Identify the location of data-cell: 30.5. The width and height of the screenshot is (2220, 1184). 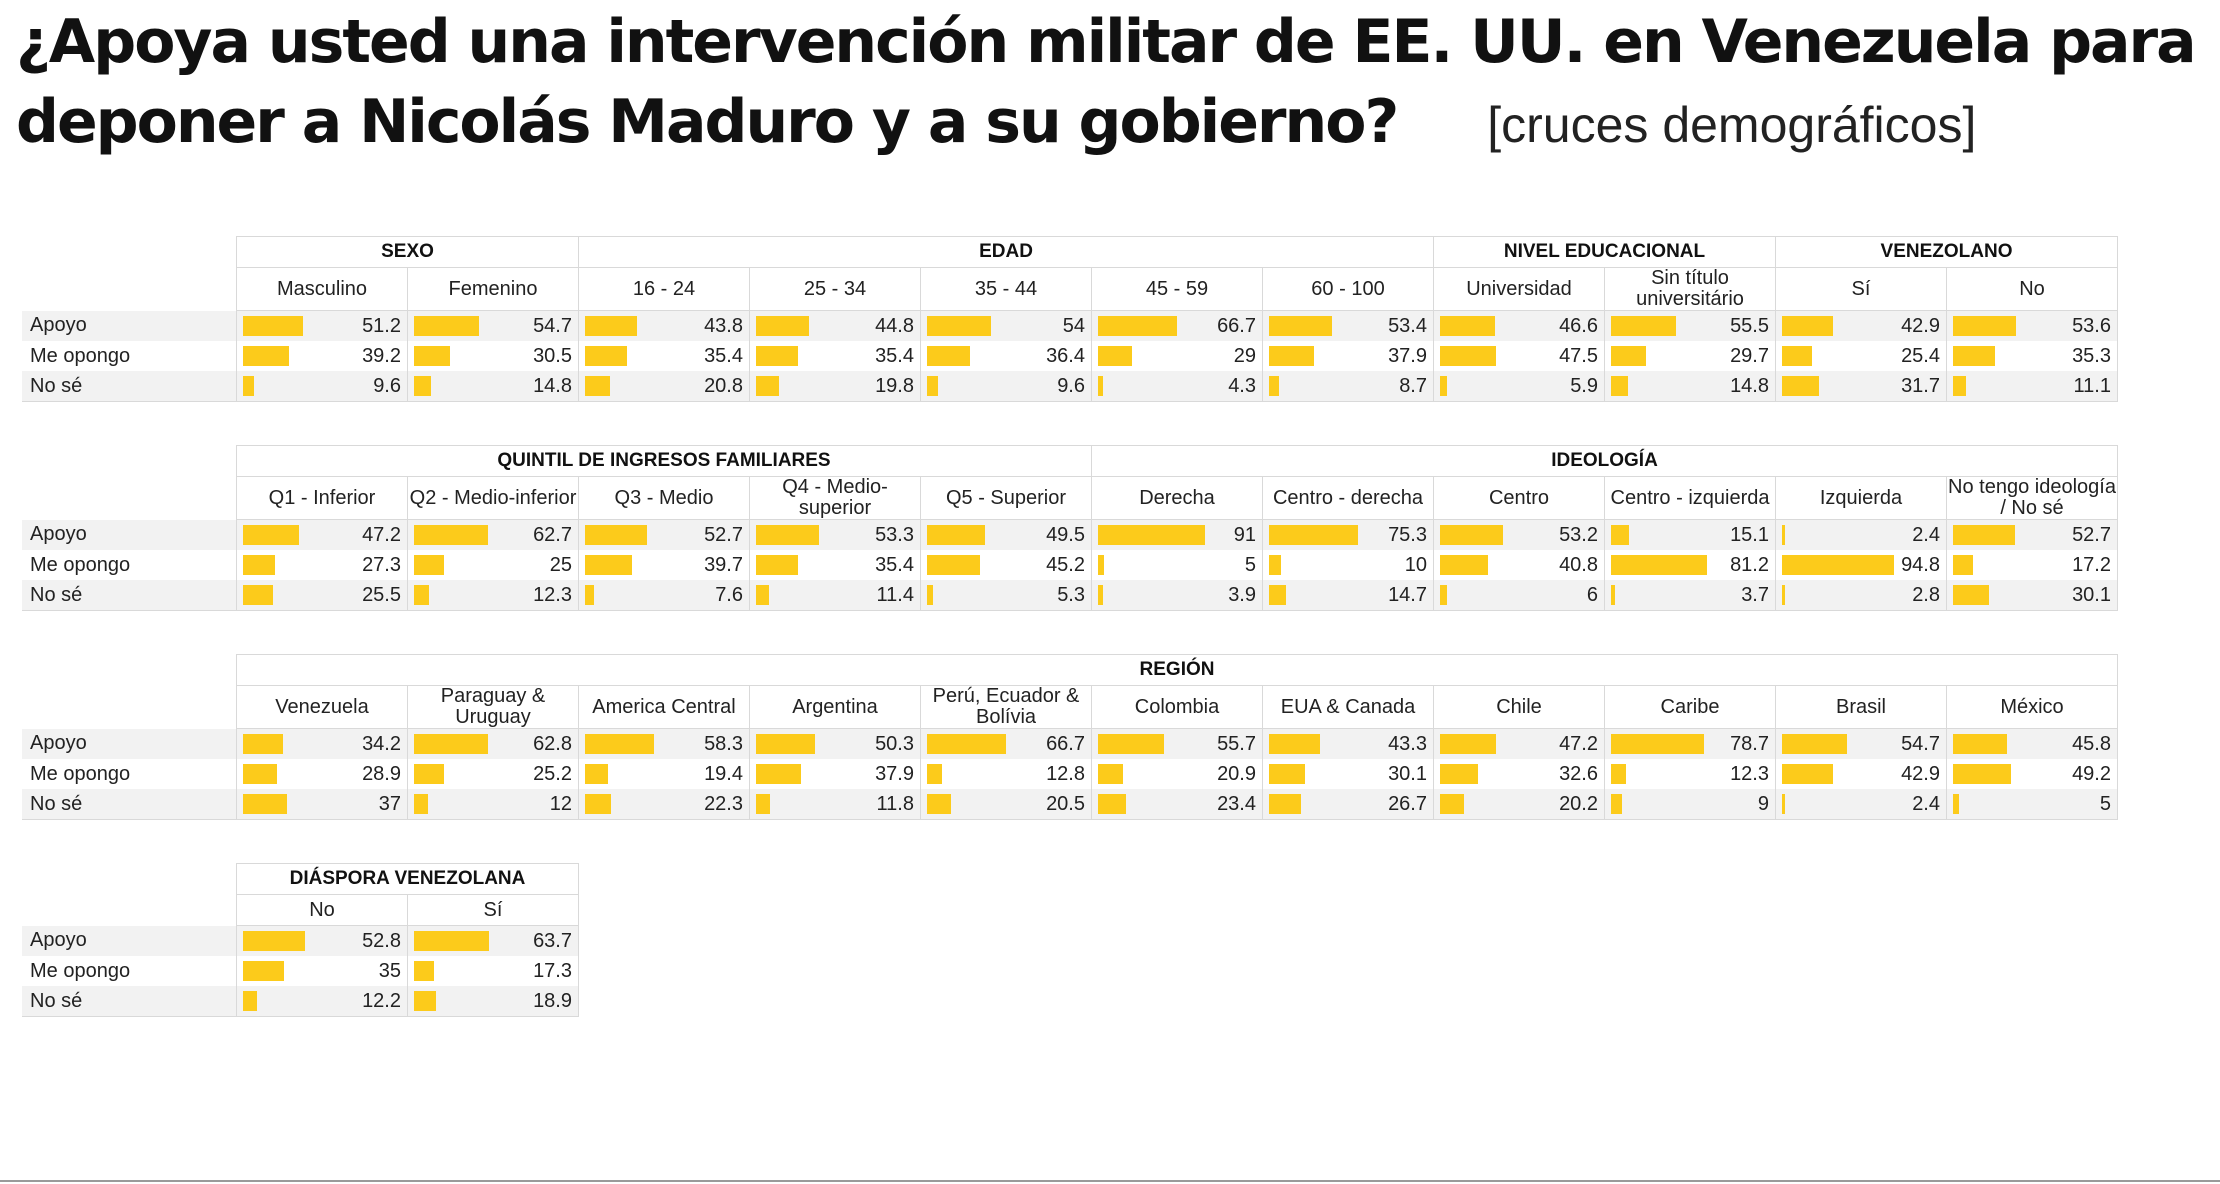
(493, 356).